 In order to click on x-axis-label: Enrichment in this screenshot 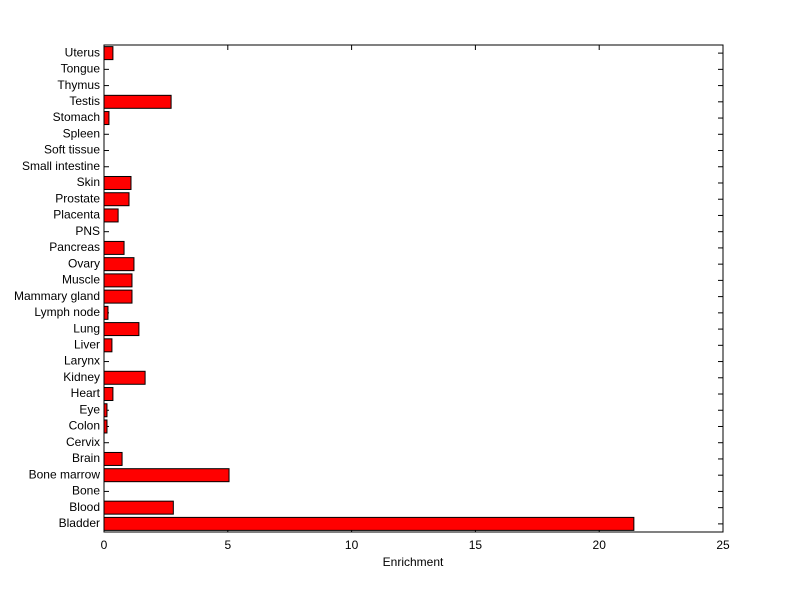, I will do `click(413, 562)`.